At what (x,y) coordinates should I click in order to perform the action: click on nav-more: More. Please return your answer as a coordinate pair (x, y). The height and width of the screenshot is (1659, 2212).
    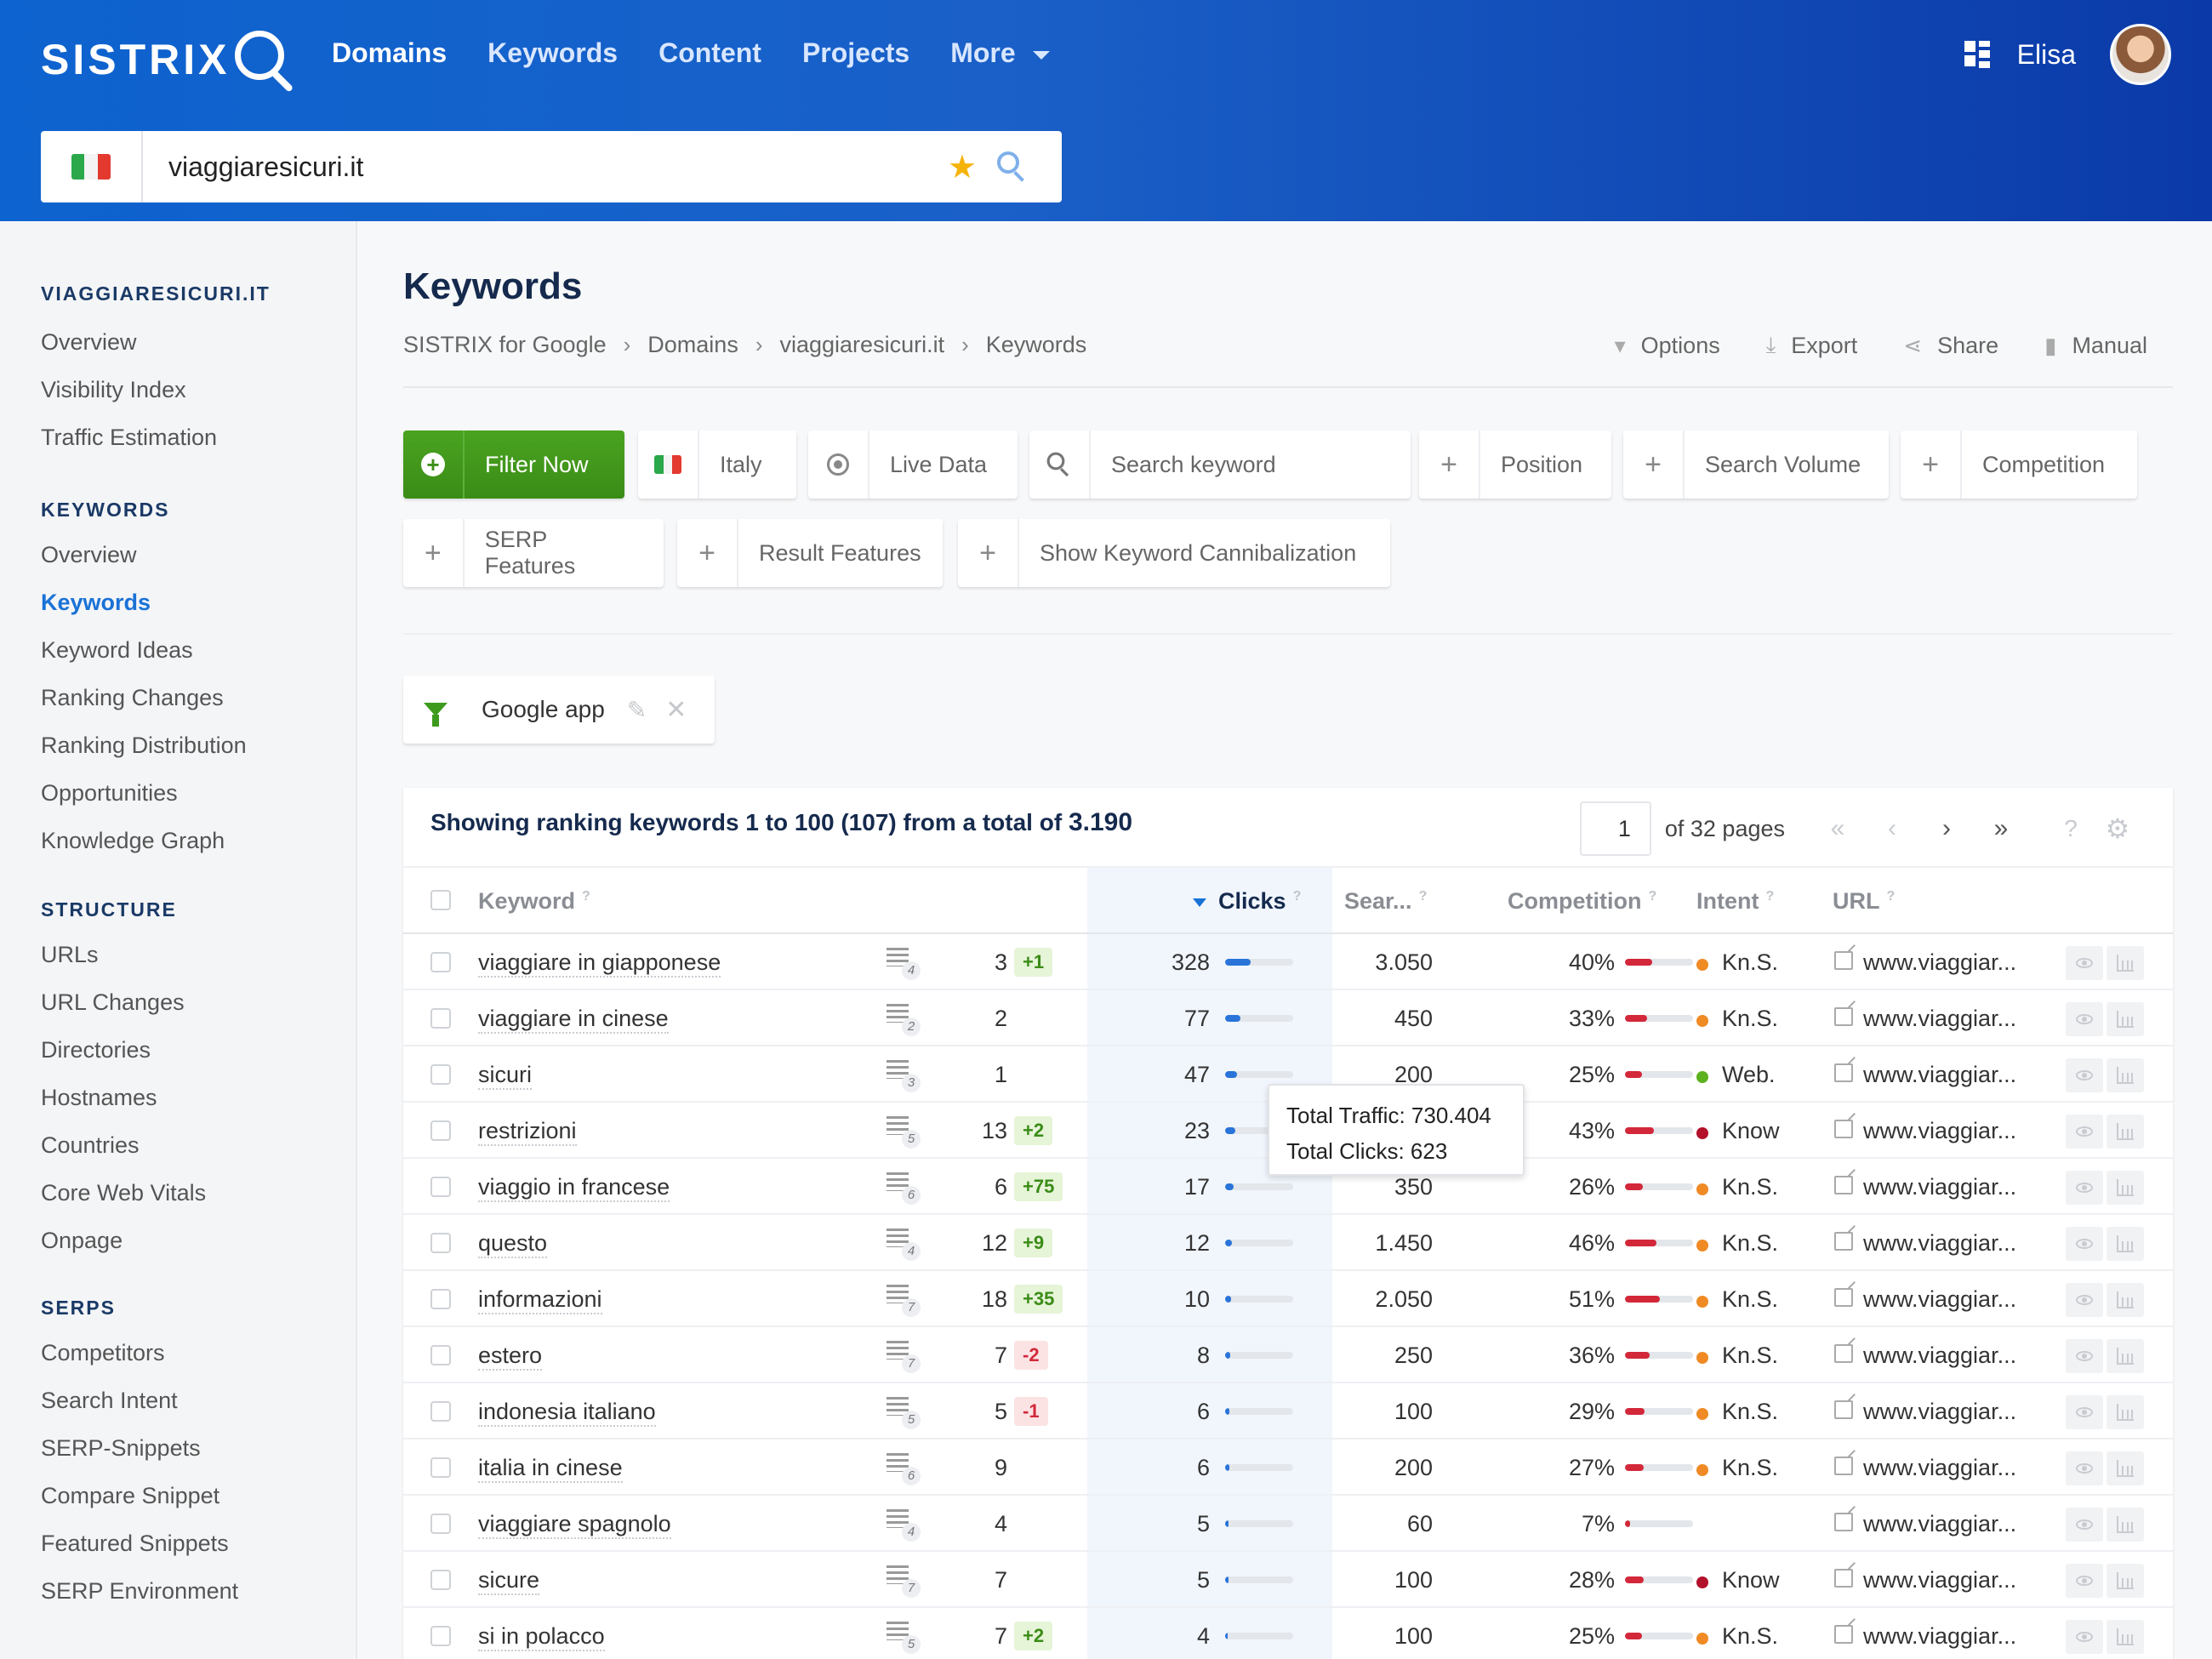
    Looking at the image, I should click on (1000, 53).